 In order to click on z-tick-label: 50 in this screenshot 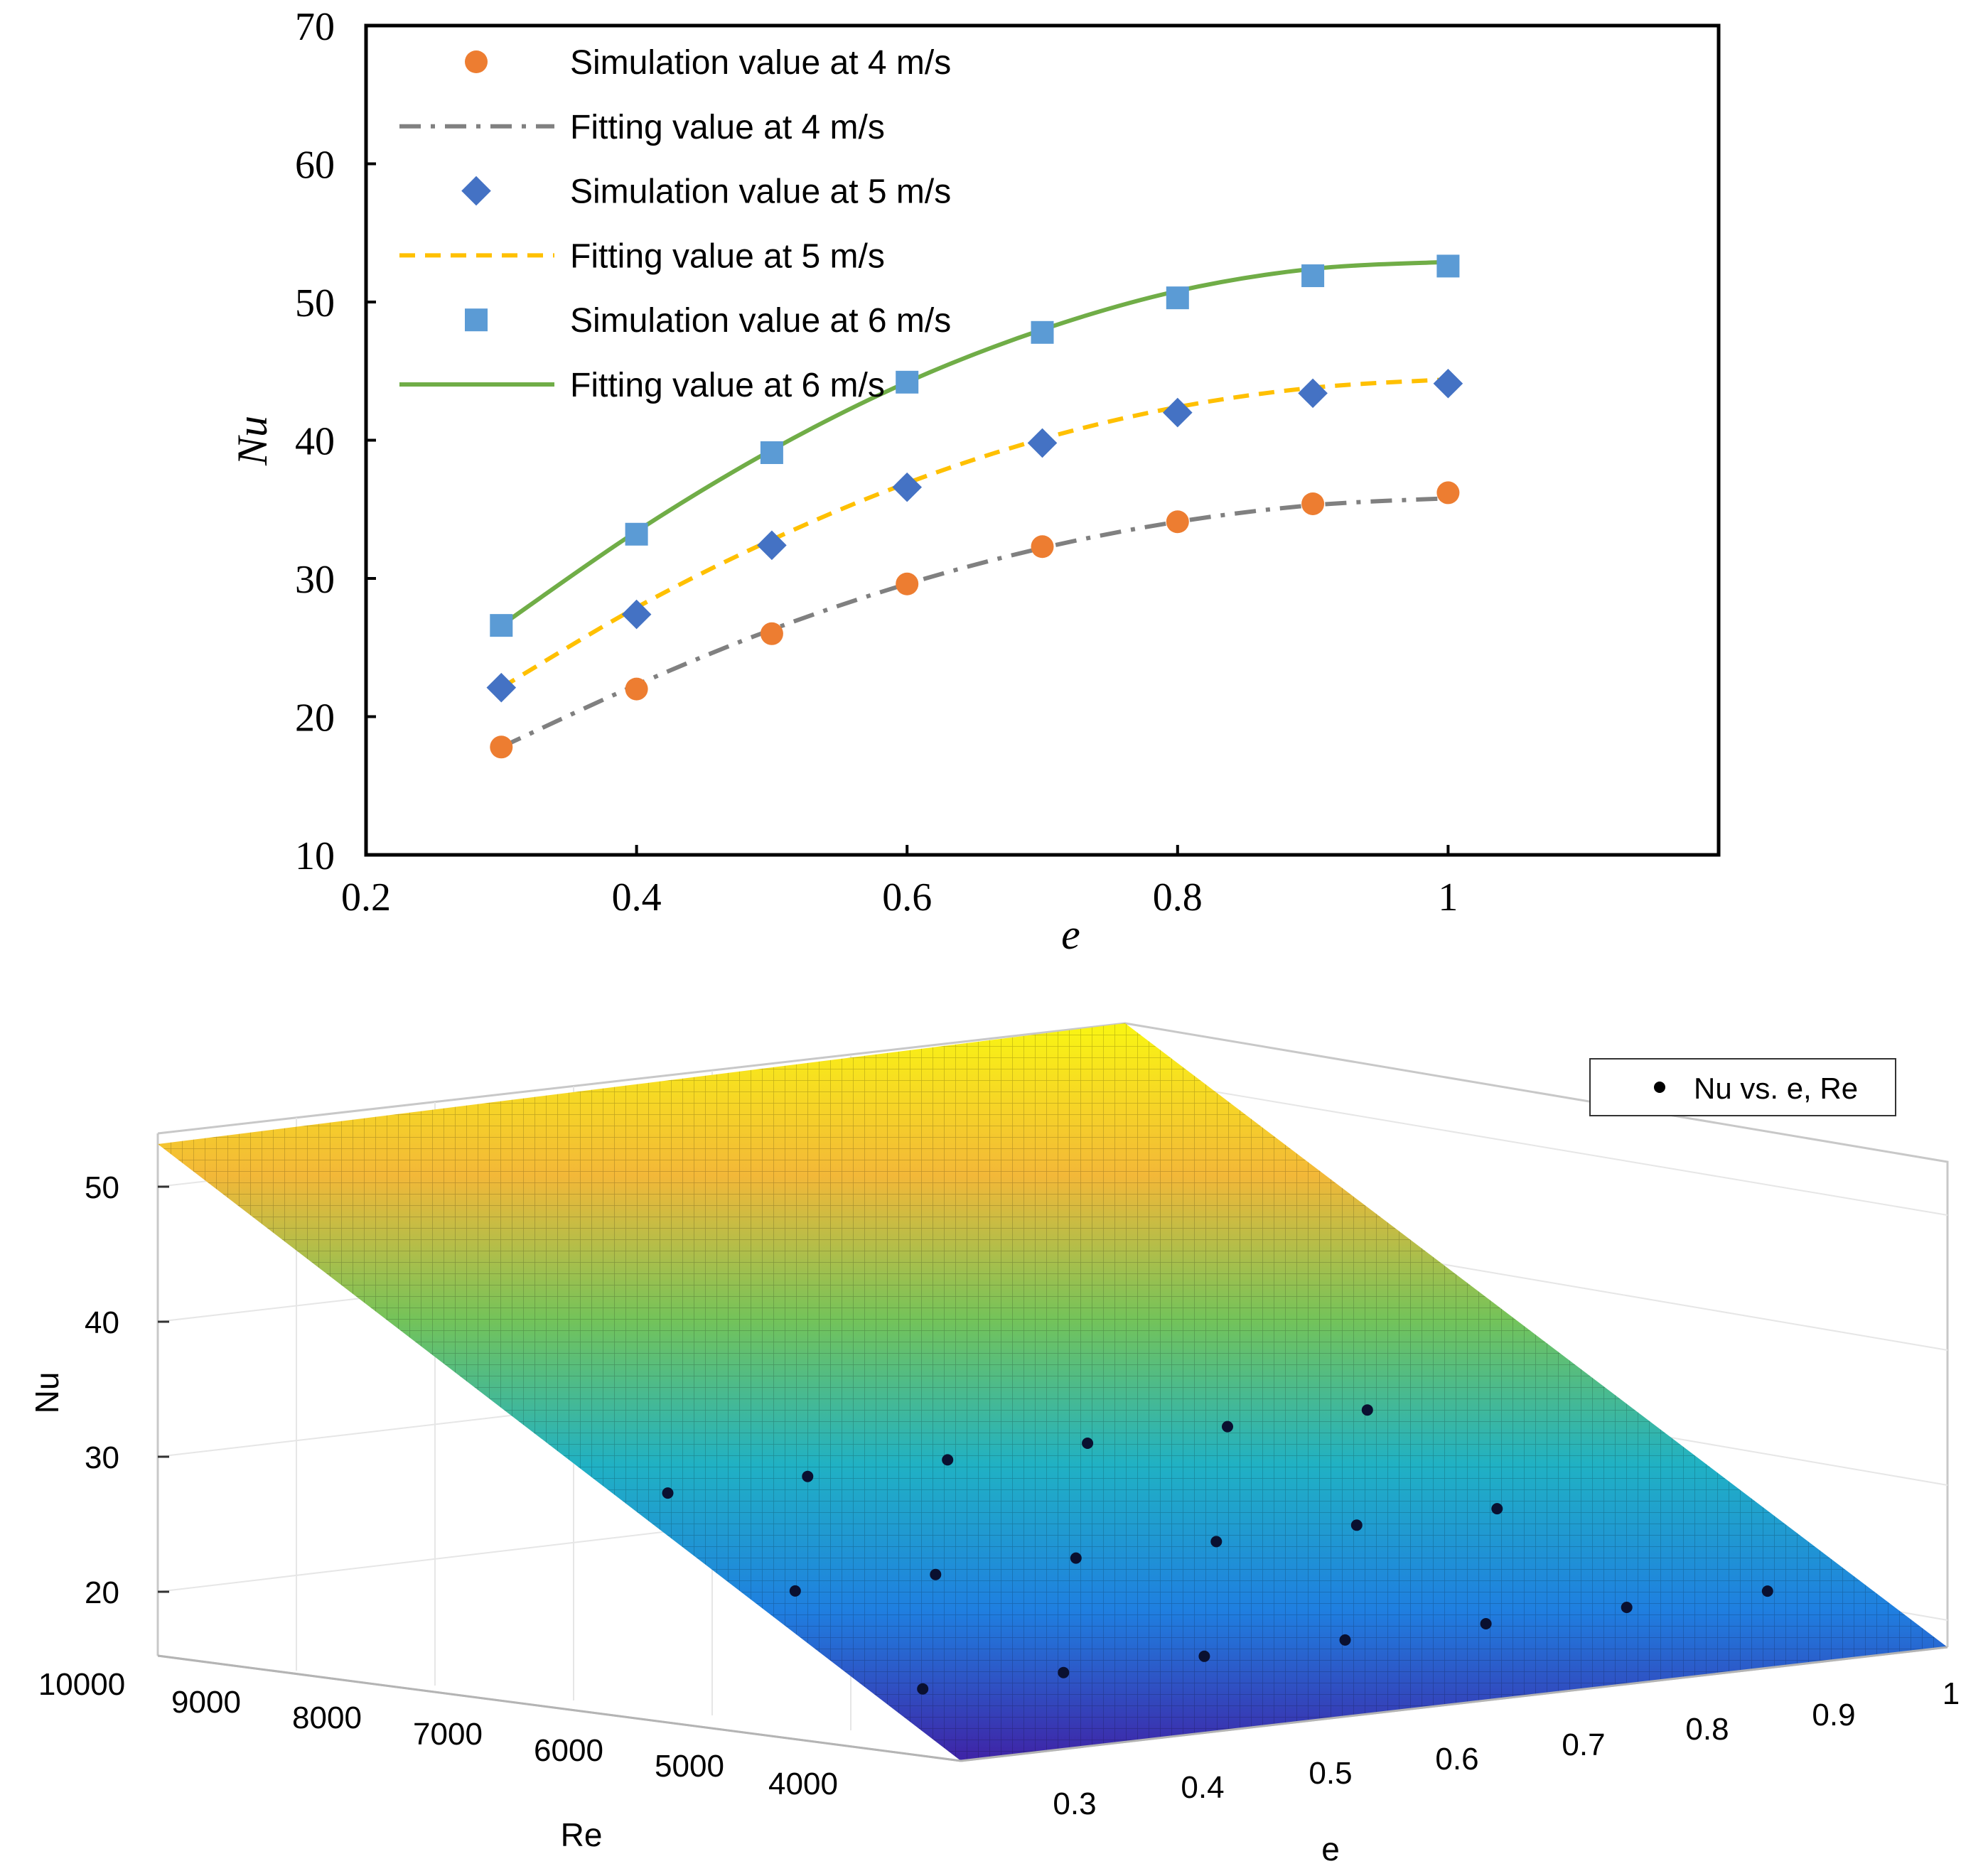, I will do `click(102, 1187)`.